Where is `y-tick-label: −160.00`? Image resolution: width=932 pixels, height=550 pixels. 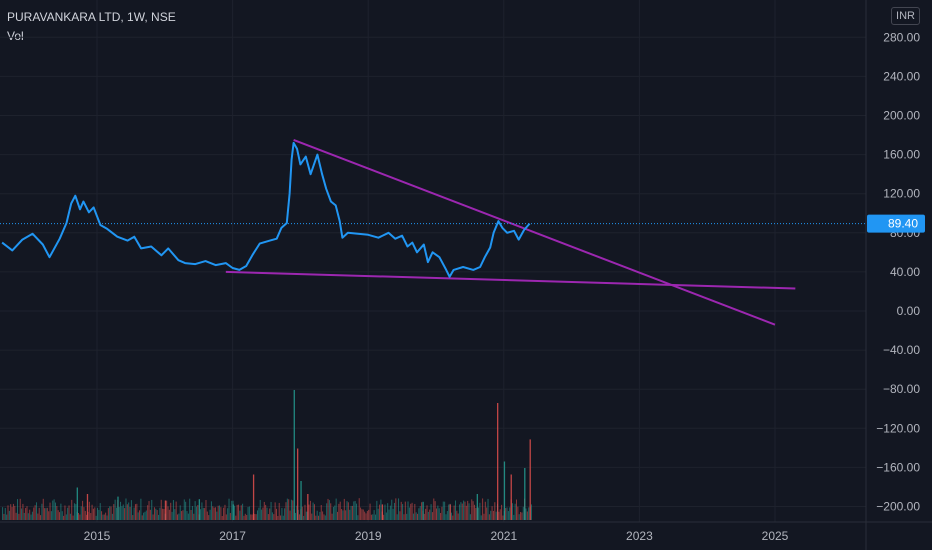 y-tick-label: −160.00 is located at coordinates (898, 467).